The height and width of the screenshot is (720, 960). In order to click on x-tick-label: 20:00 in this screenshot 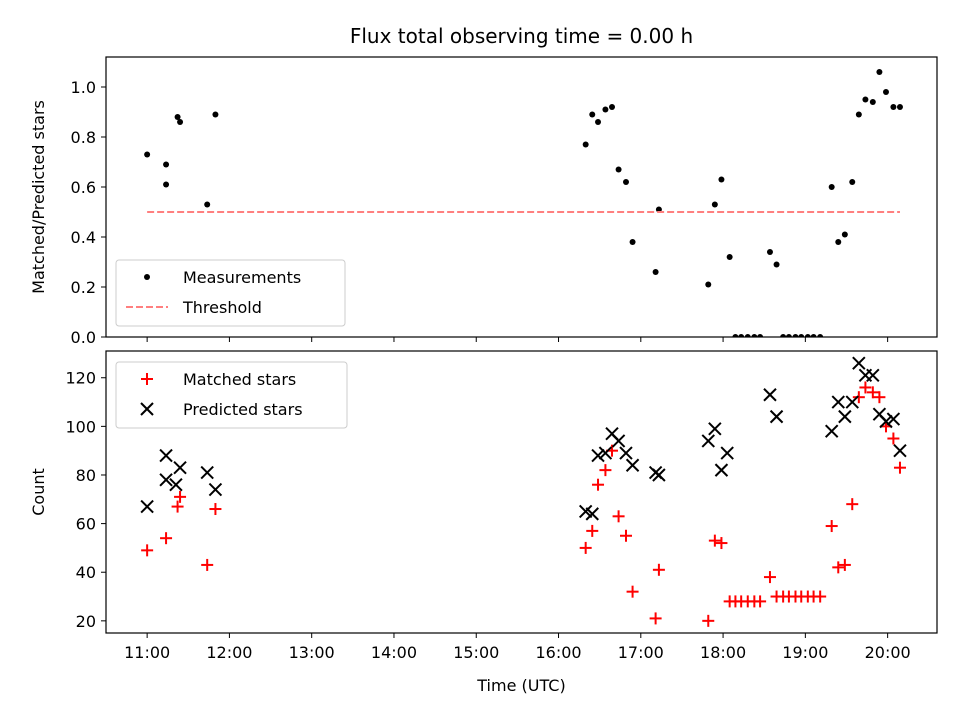, I will do `click(888, 652)`.